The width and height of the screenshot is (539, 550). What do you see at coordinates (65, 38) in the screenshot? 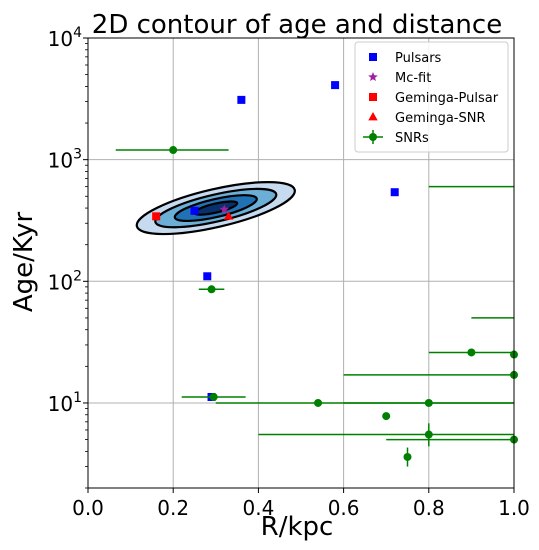
I see `y-tick-label: 10⁴` at bounding box center [65, 38].